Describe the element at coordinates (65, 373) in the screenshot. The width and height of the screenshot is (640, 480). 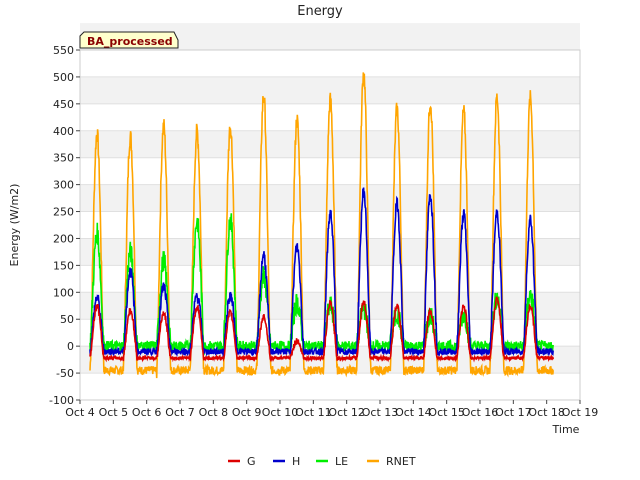
I see `y-tick-label: -50` at that location.